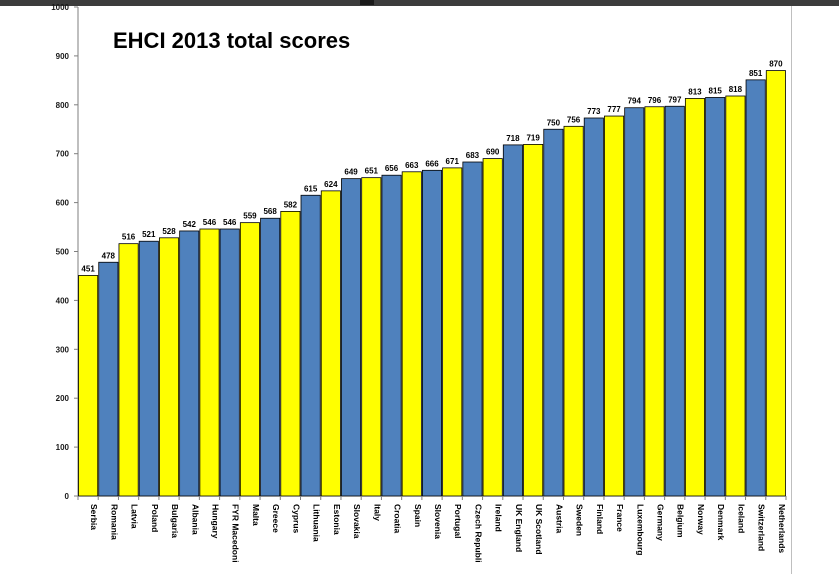 The height and width of the screenshot is (574, 839). Describe the element at coordinates (270, 357) in the screenshot. I see `bar-greece` at that location.